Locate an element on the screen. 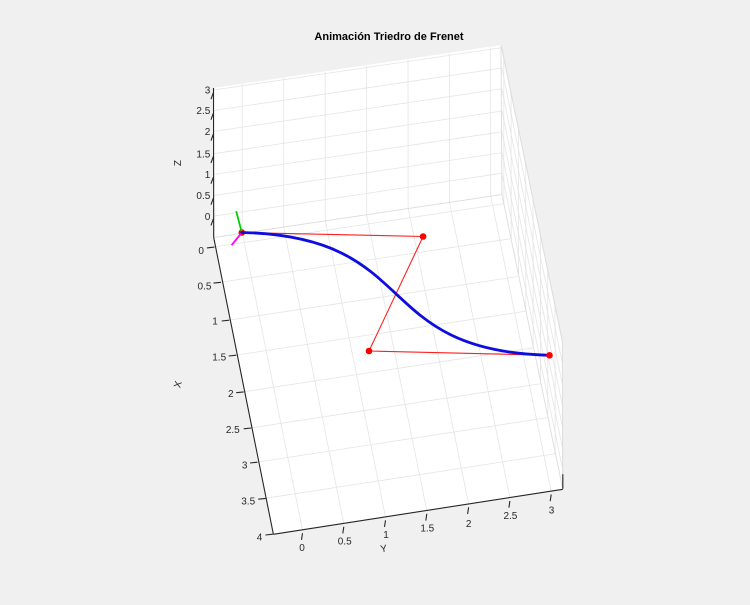 The height and width of the screenshot is (605, 750). svg-text: Animación Triedro de Frenet is located at coordinates (388, 37).